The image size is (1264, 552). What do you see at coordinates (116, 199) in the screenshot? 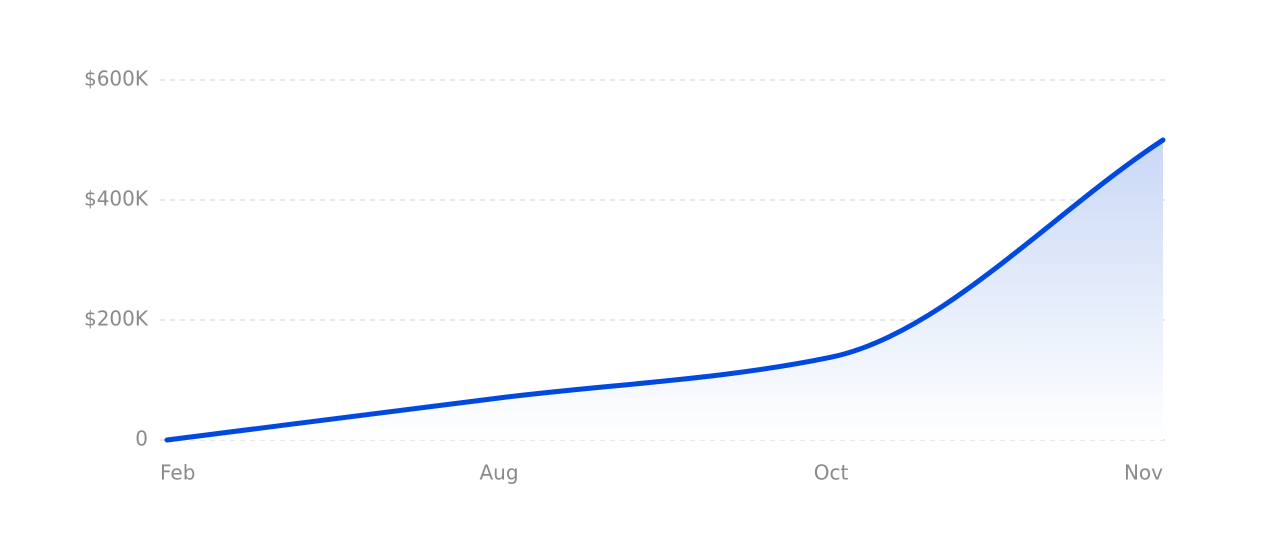
I see `y-tick-label: $400K` at bounding box center [116, 199].